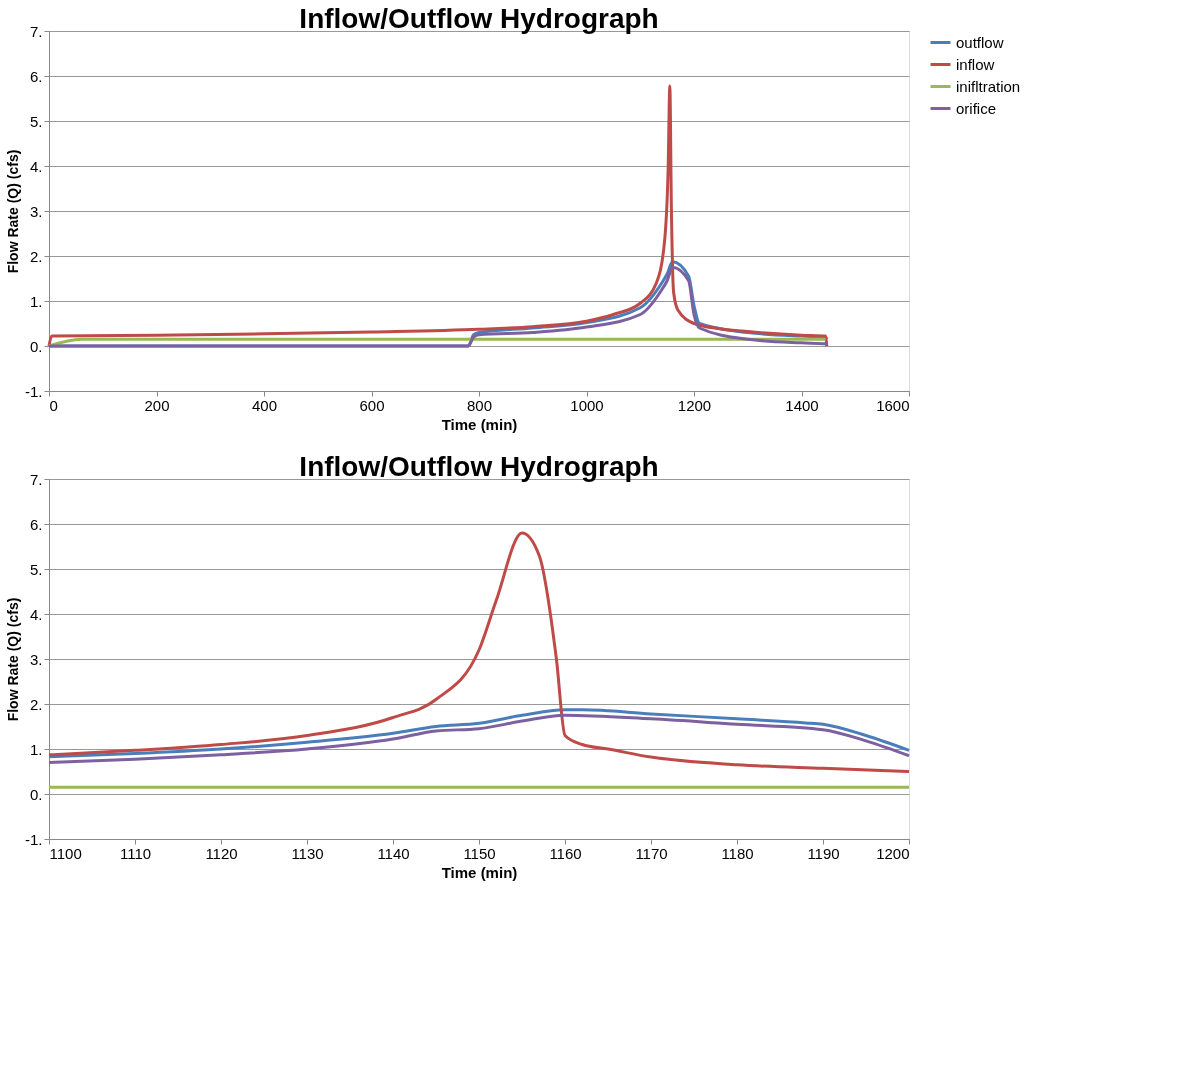 This screenshot has width=1204, height=1068. What do you see at coordinates (264, 405) in the screenshot?
I see `x-tick-label: 400` at bounding box center [264, 405].